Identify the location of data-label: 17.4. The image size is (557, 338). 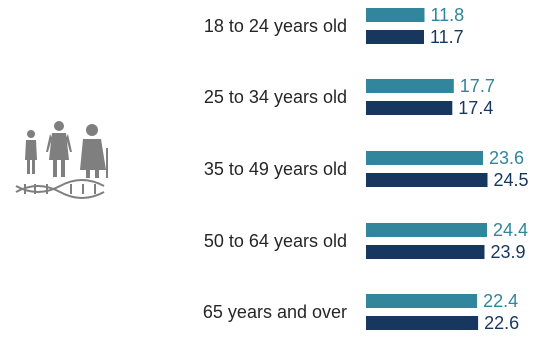
(475, 108).